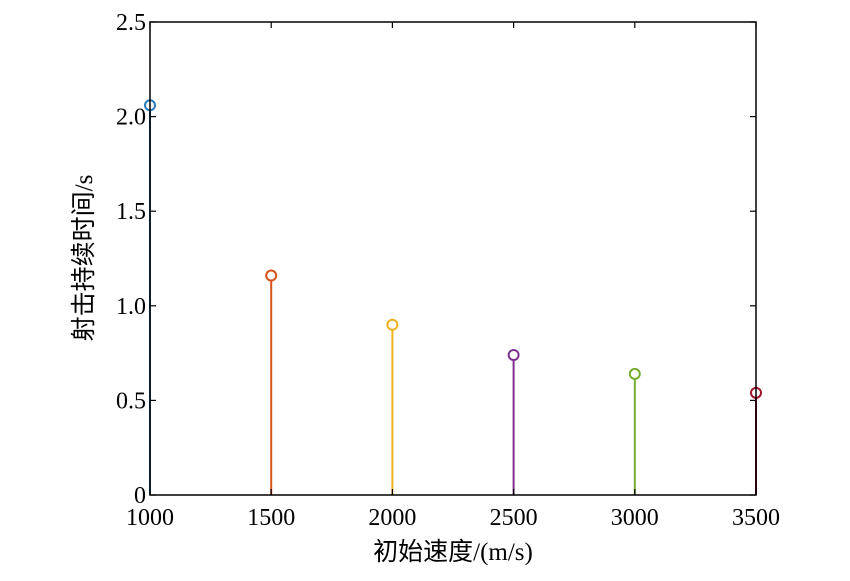 This screenshot has width=850, height=581. Describe the element at coordinates (131, 401) in the screenshot. I see `y-tick-label: 0.5` at that location.